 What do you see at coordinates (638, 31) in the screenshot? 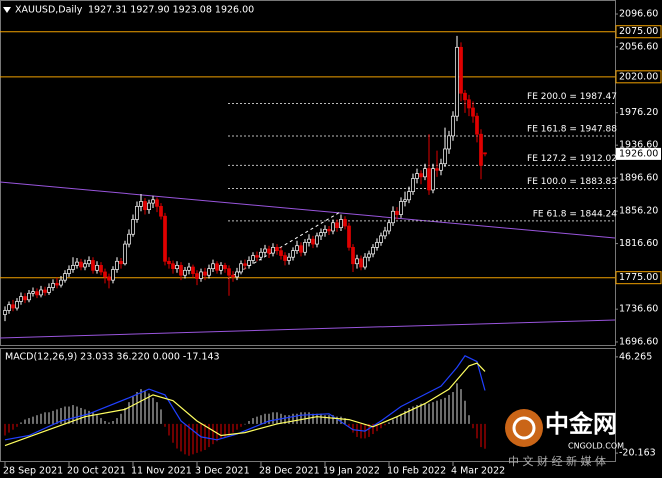
I see `level-label: 2075.00` at bounding box center [638, 31].